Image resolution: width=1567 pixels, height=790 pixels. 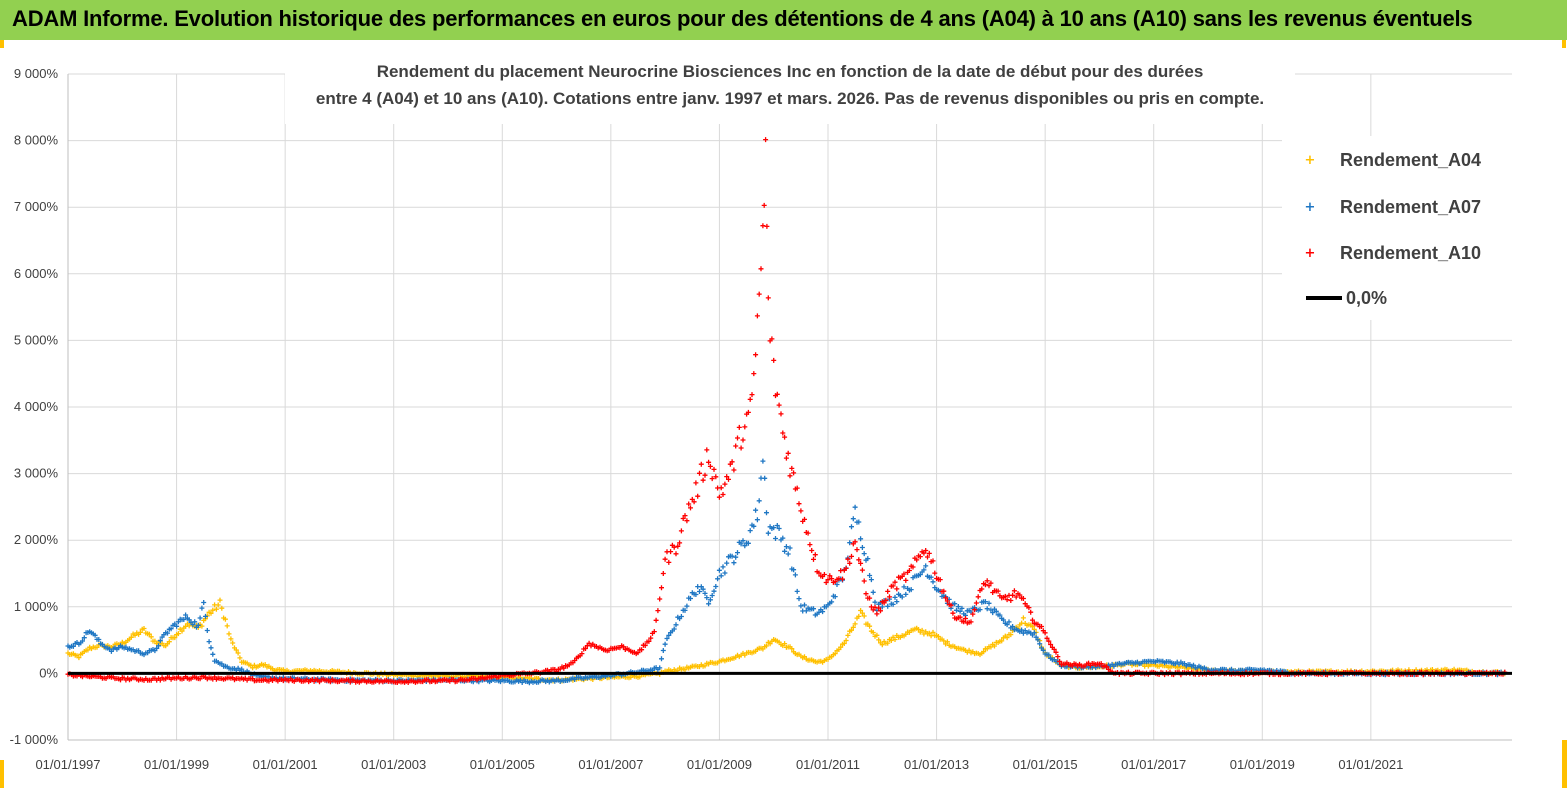 I want to click on x-tick-label: 01/01/2013, so click(x=936, y=764).